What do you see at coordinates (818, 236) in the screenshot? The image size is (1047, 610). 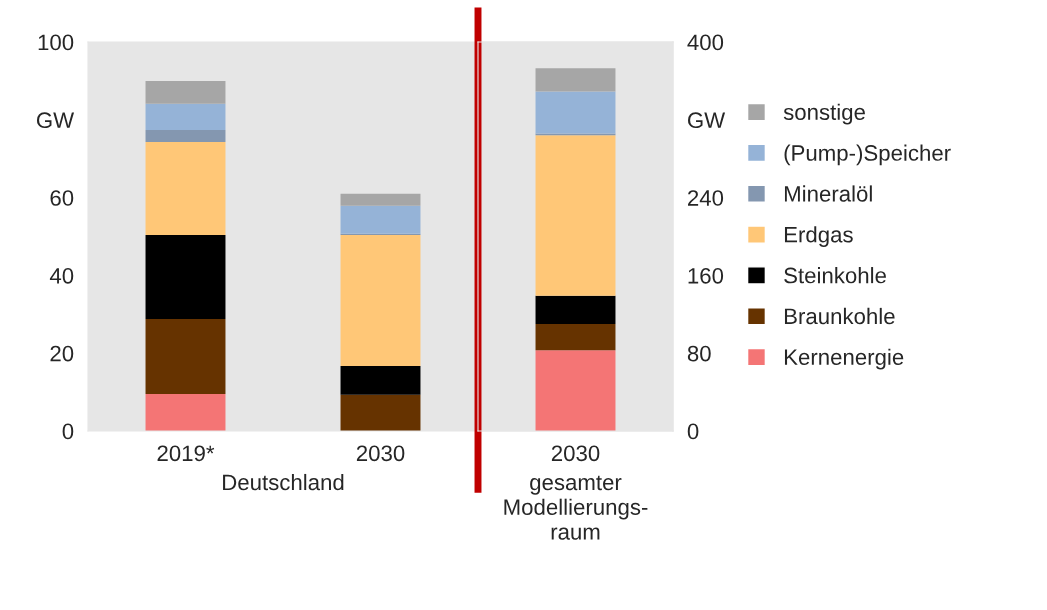 I see `legend-label: Erdgas` at bounding box center [818, 236].